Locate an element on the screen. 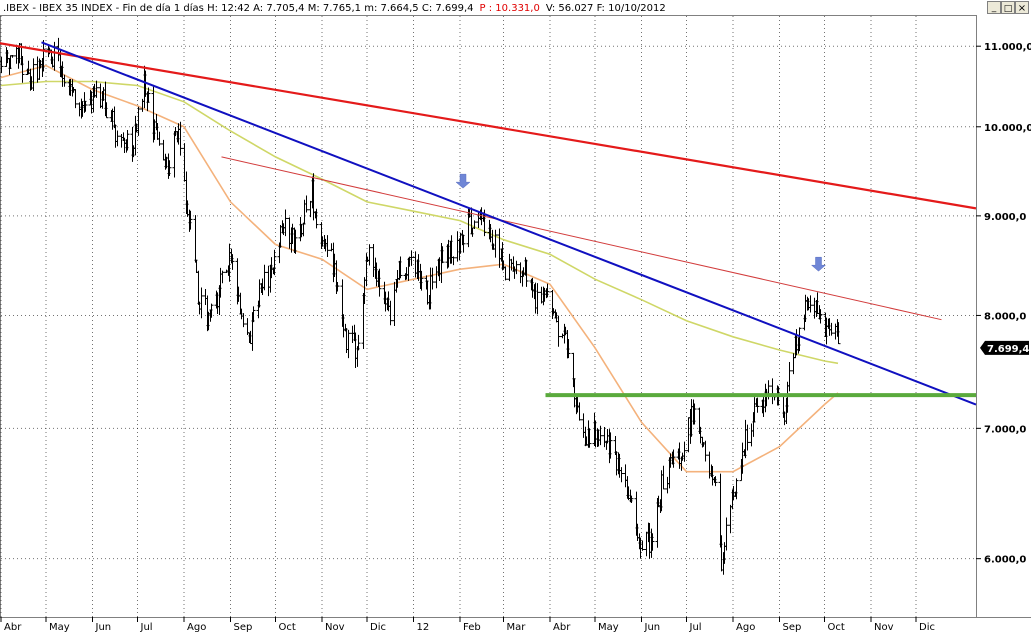 The width and height of the screenshot is (1031, 636). close-button: × is located at coordinates (1022, 8).